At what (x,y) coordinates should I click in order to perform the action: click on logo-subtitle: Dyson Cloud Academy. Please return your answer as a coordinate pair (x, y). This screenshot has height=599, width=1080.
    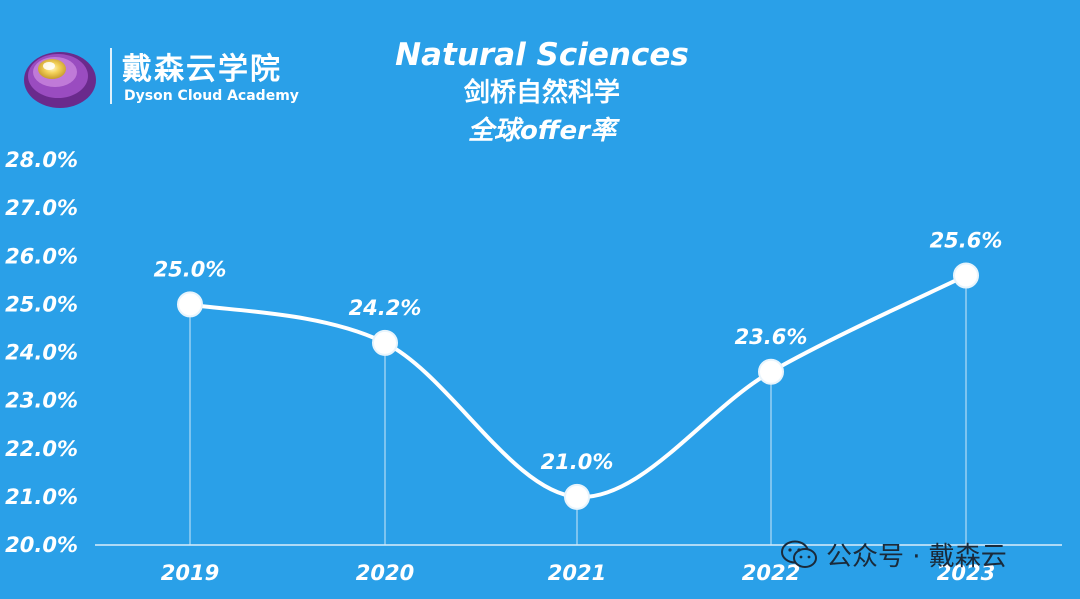
    Looking at the image, I should click on (211, 96).